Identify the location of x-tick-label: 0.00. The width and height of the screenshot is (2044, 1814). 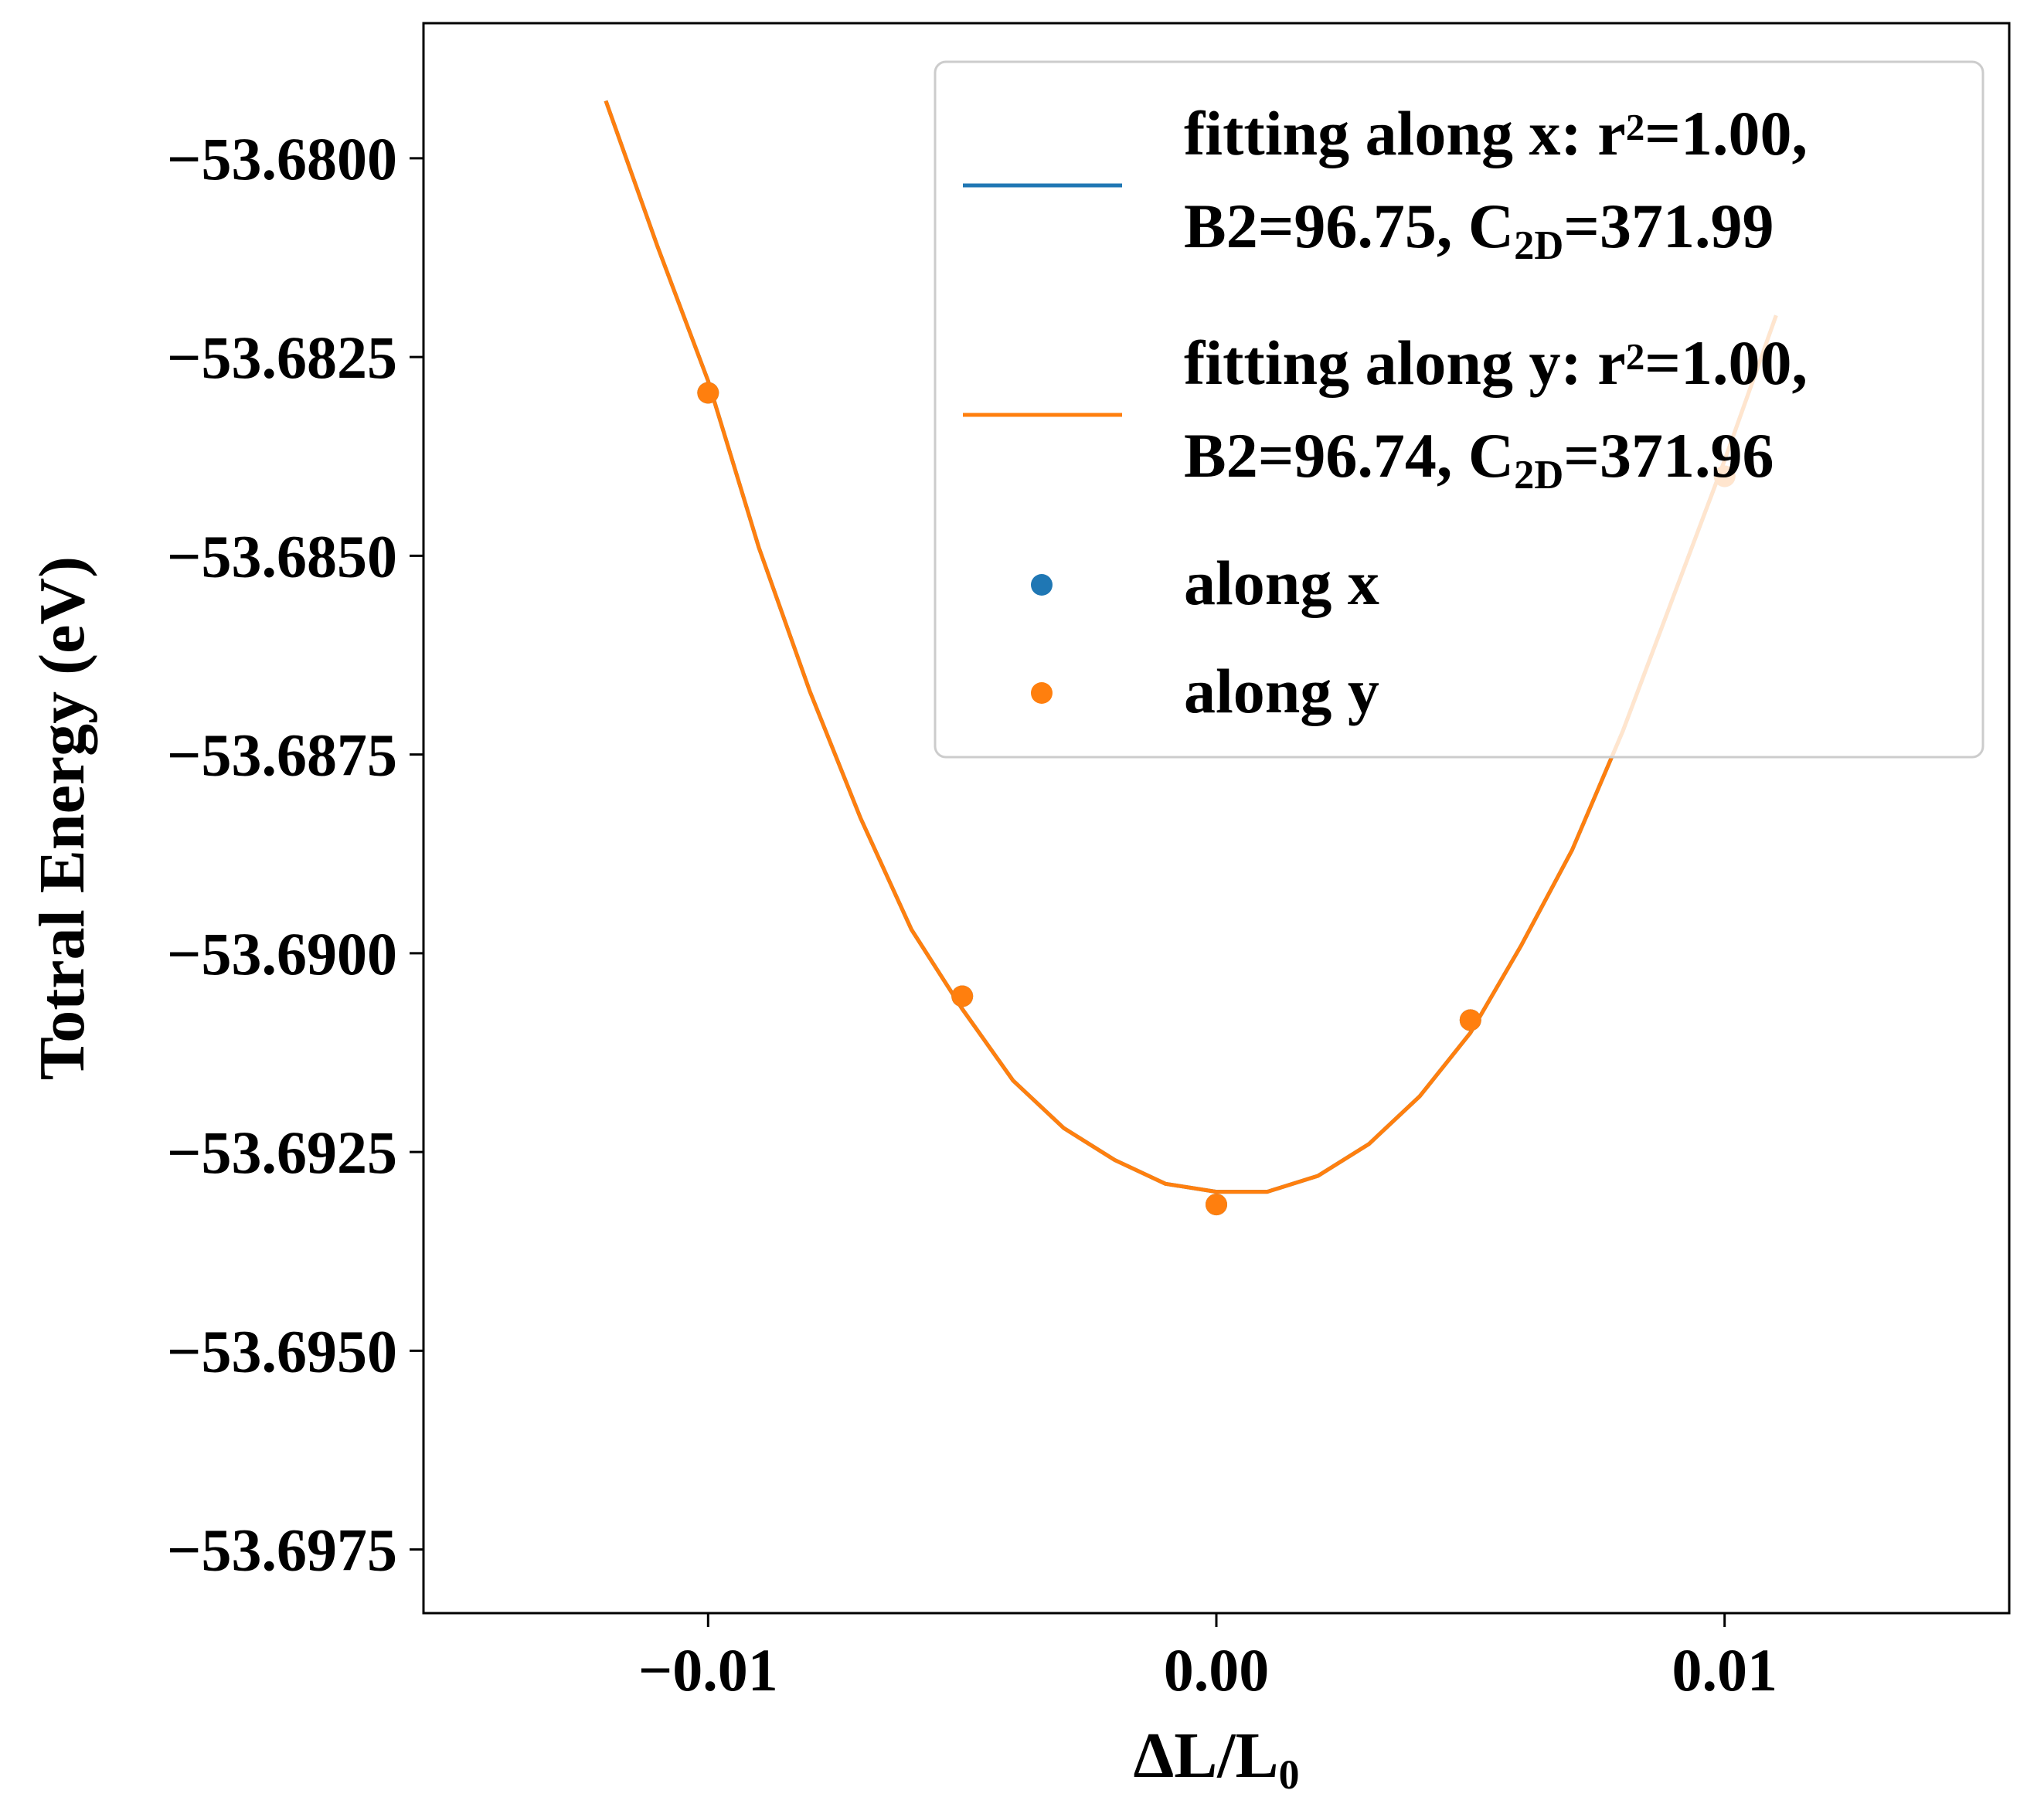
(1217, 1670).